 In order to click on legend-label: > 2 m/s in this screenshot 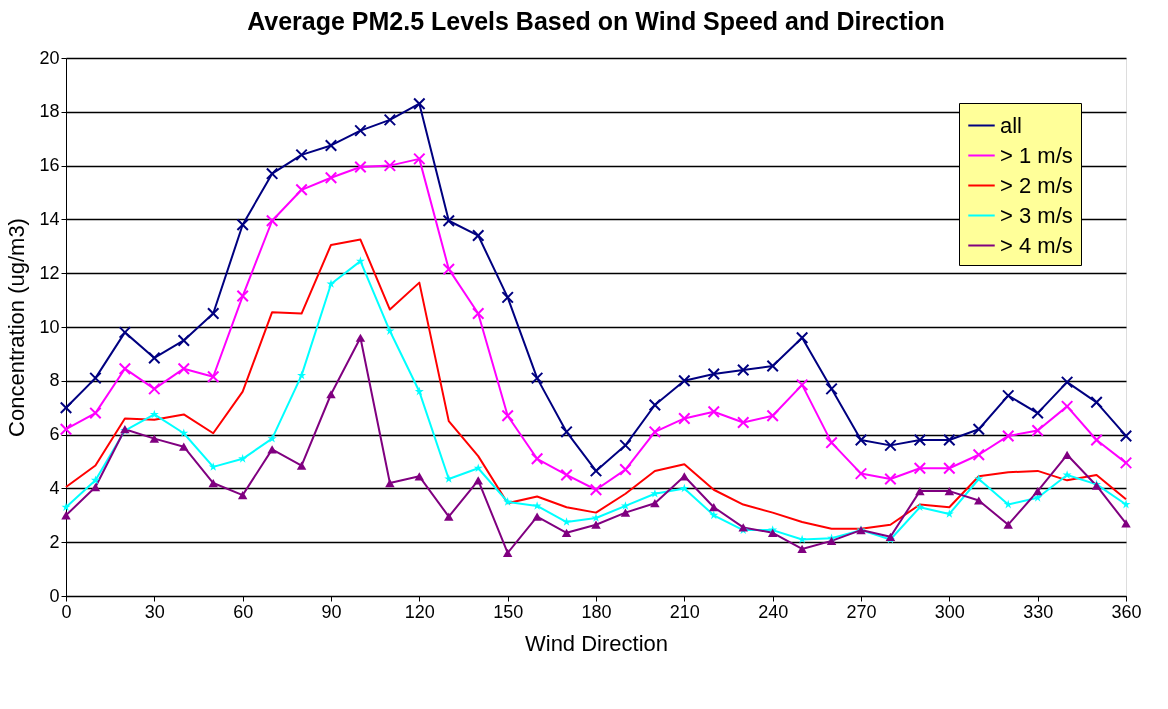, I will do `click(1036, 185)`.